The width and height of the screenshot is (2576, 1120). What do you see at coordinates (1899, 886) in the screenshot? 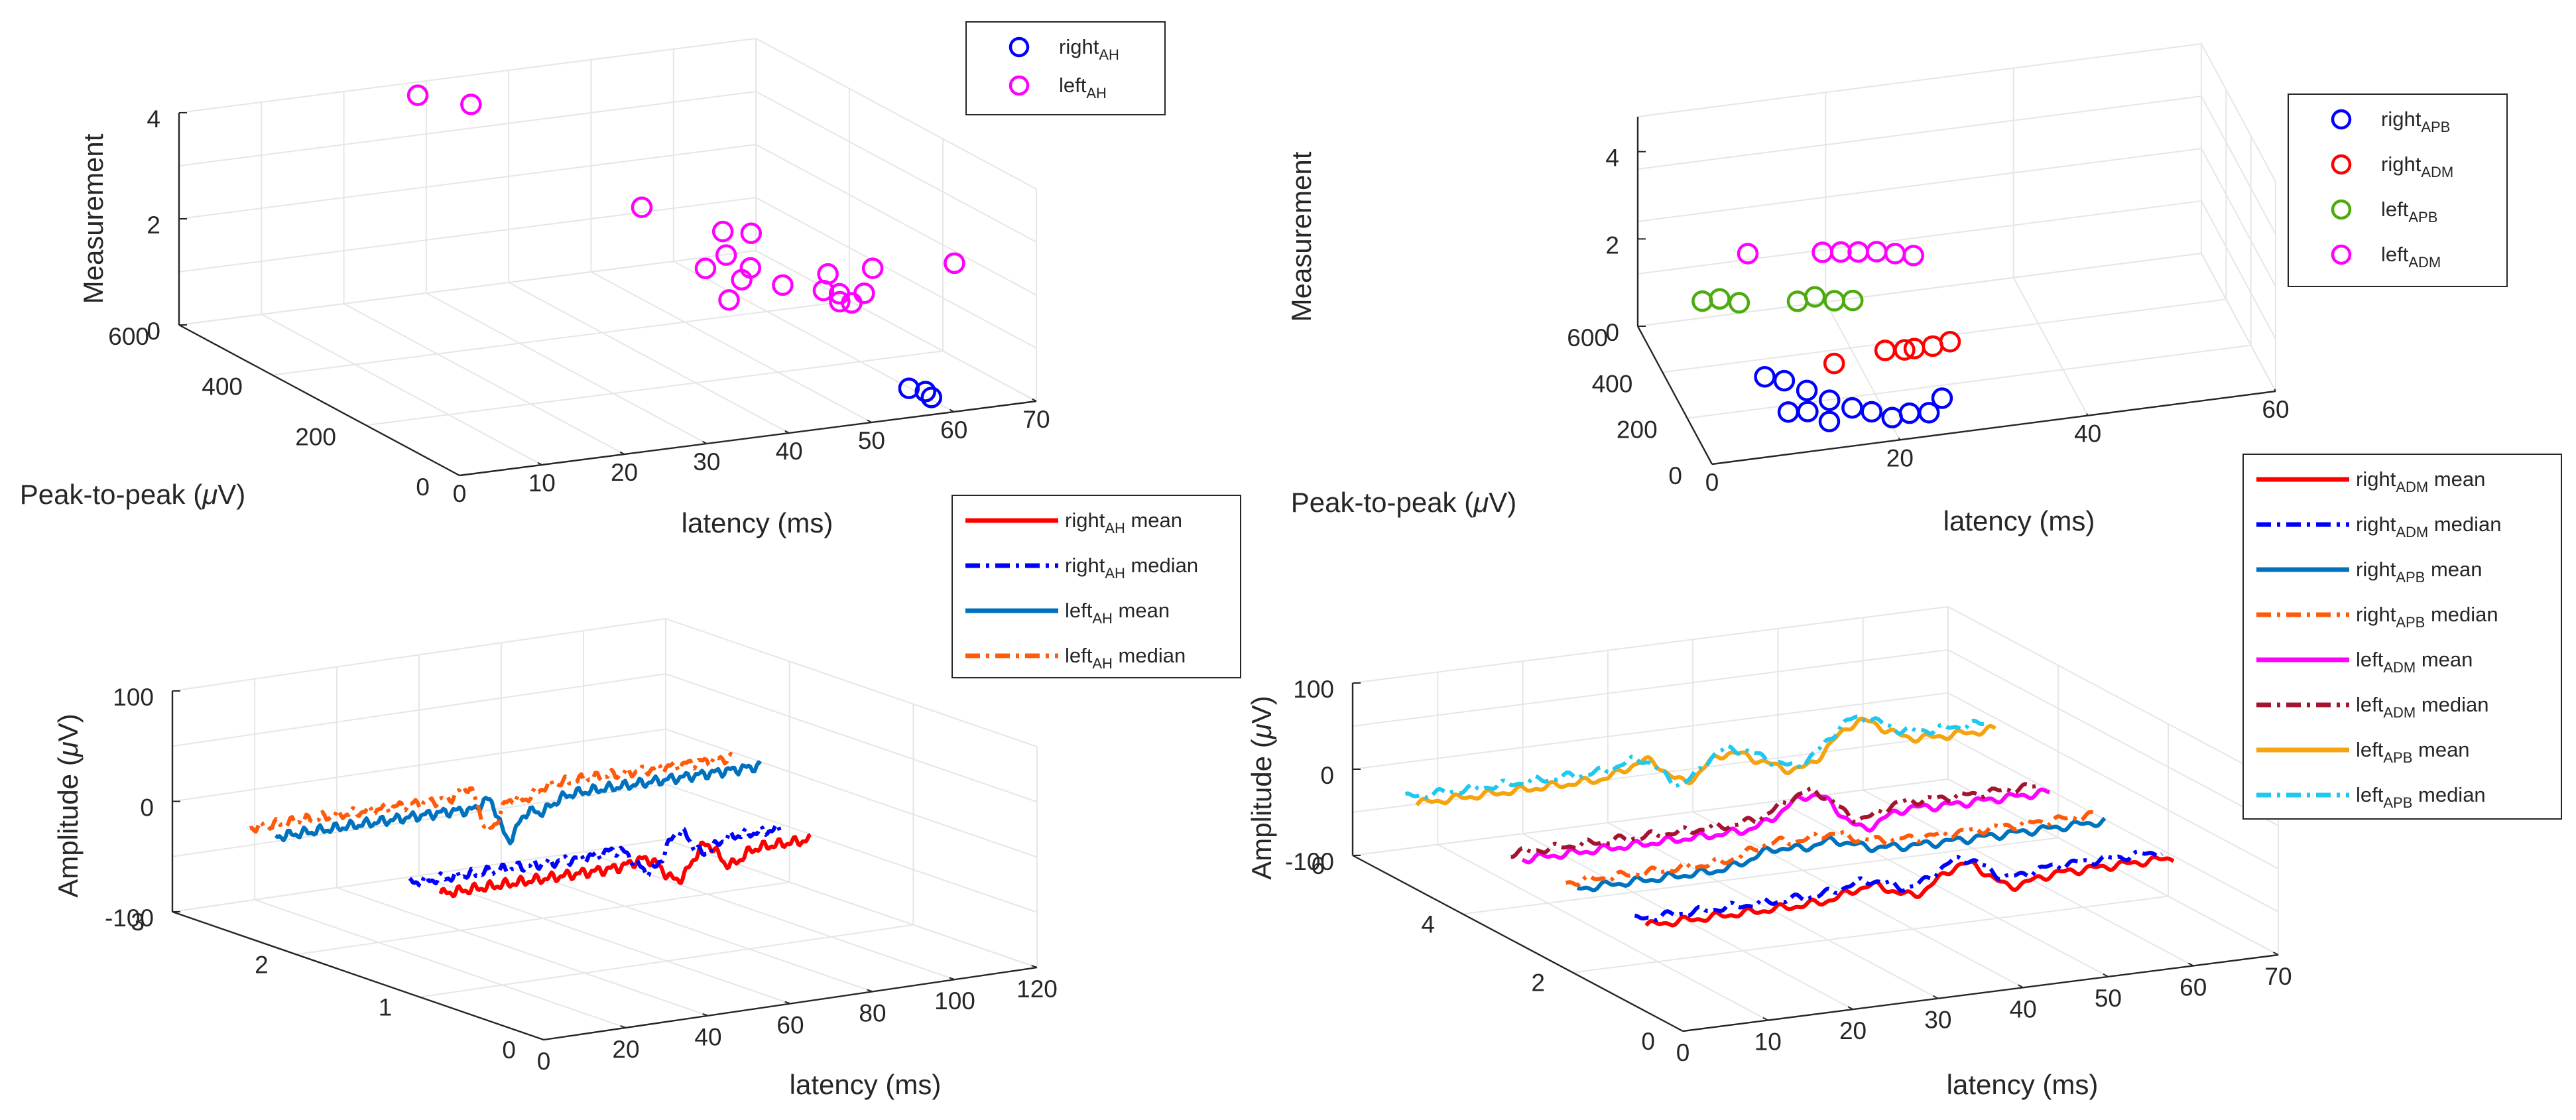
I see `plot-p4-trace-right-ADM-median` at bounding box center [1899, 886].